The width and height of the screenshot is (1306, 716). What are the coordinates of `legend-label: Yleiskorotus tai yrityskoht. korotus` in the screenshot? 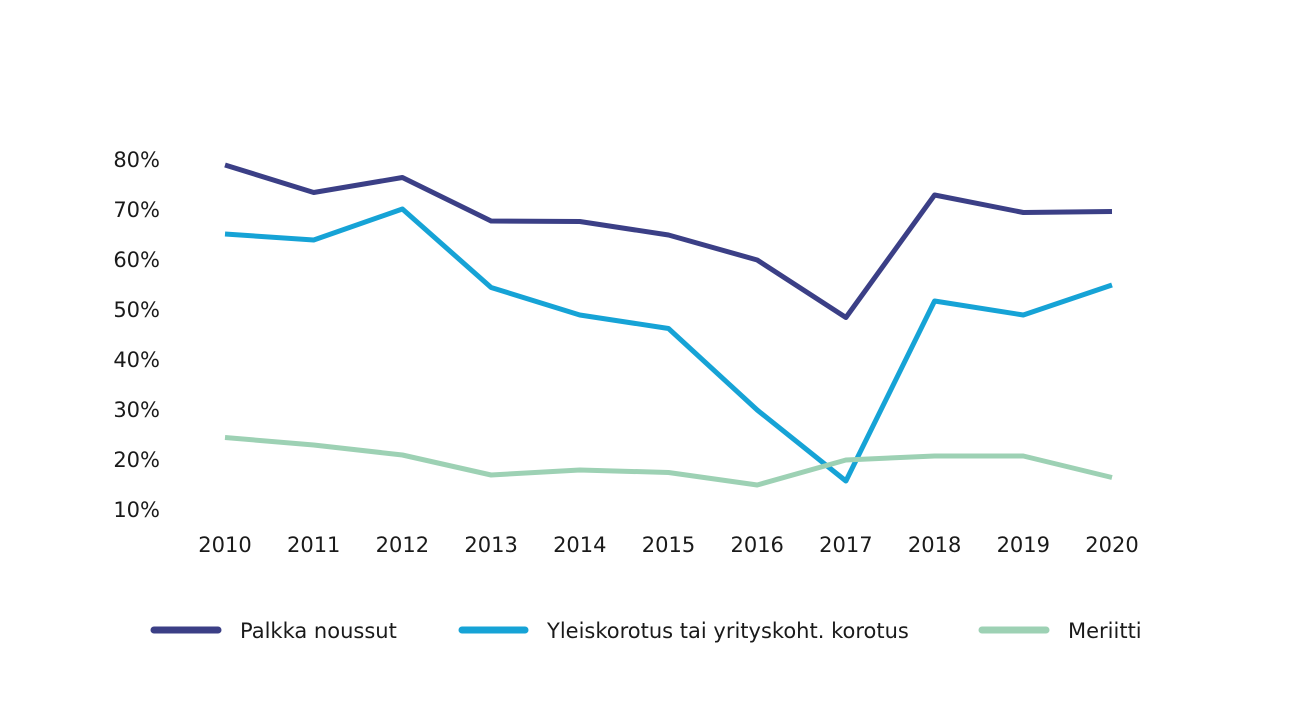 It's located at (727, 631).